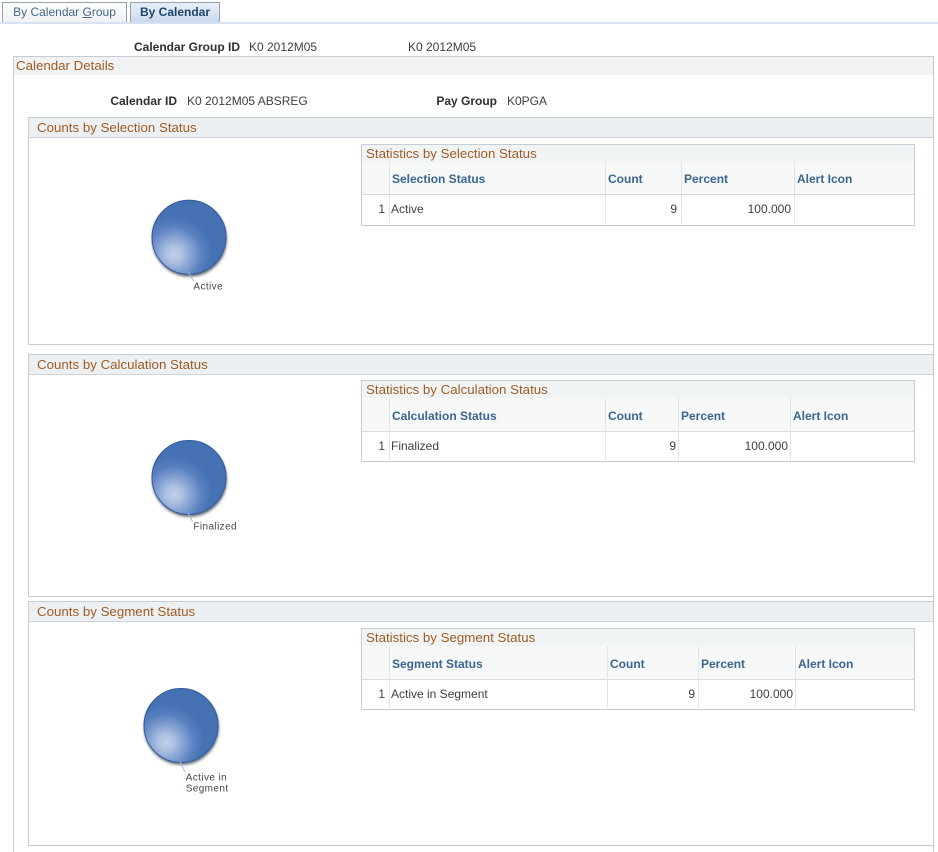  Describe the element at coordinates (208, 287) in the screenshot. I see `svg-text: Active` at that location.